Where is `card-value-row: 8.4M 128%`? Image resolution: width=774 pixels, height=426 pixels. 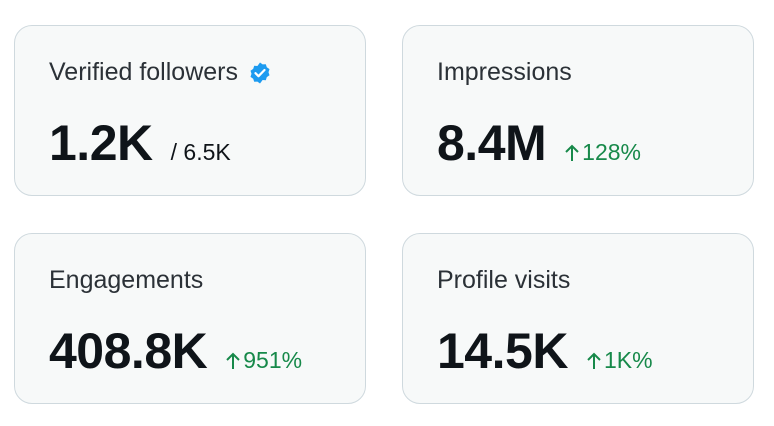
card-value-row: 8.4M 128% is located at coordinates (539, 143).